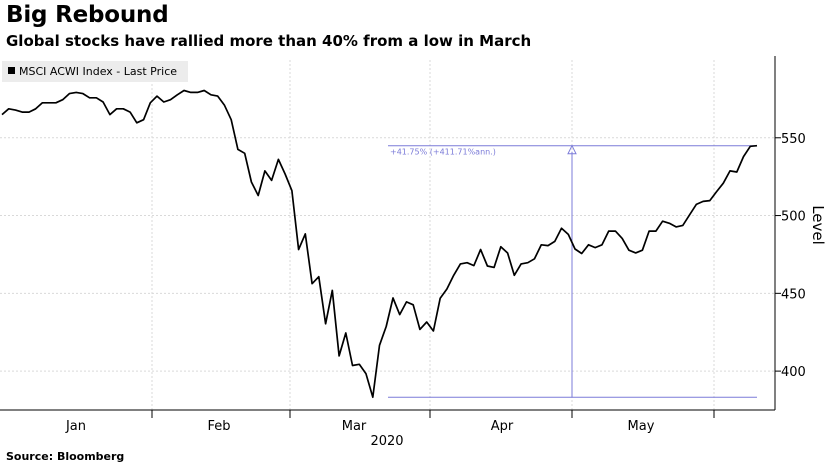 The height and width of the screenshot is (468, 830). I want to click on legend: MSCI ACWI Index - Last Price, so click(95, 71).